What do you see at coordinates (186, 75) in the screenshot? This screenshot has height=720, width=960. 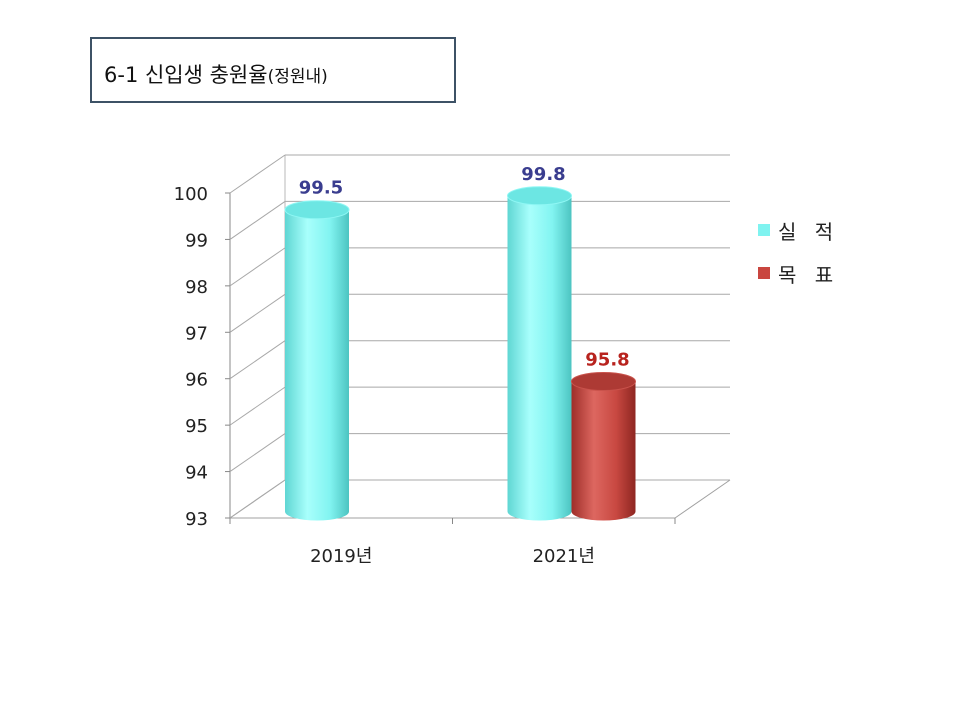 I see `chart-title-main: 6-1 신입생 충원율` at bounding box center [186, 75].